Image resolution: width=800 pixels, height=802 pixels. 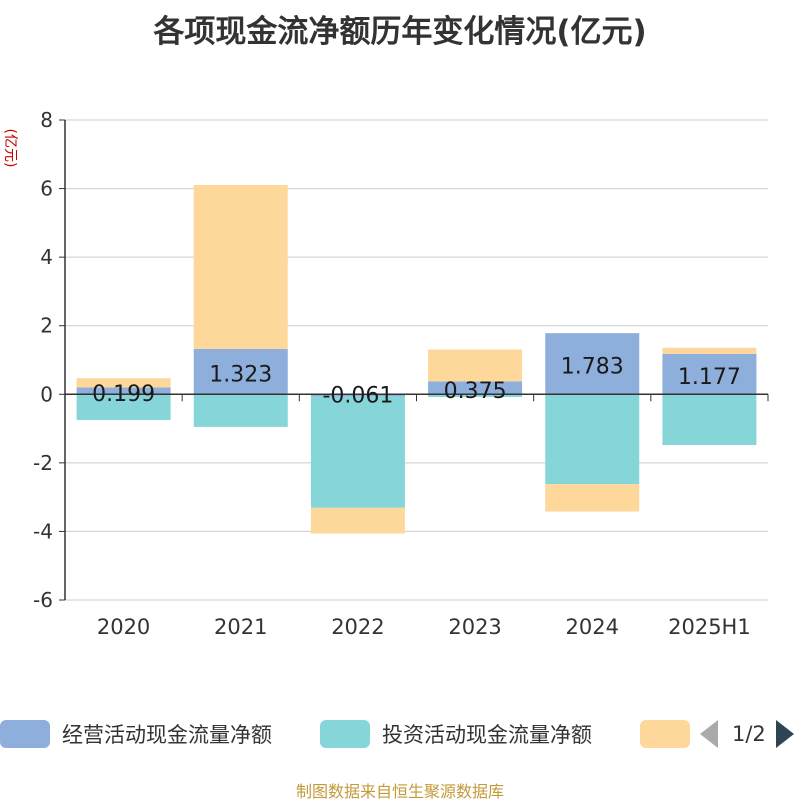 I want to click on pager-prev-icon, so click(x=709, y=734).